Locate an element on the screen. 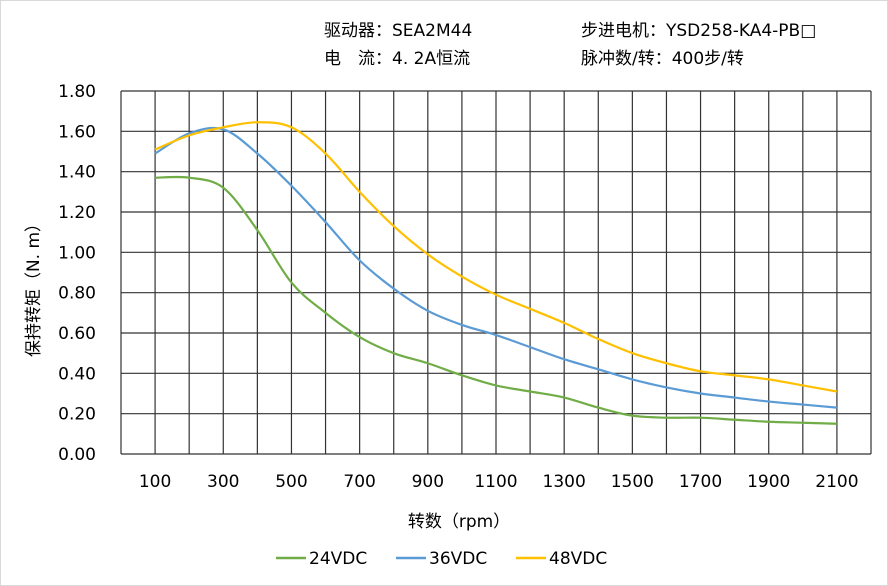 The height and width of the screenshot is (586, 888). driver-label: 驱动器：SEA2M44 is located at coordinates (398, 31).